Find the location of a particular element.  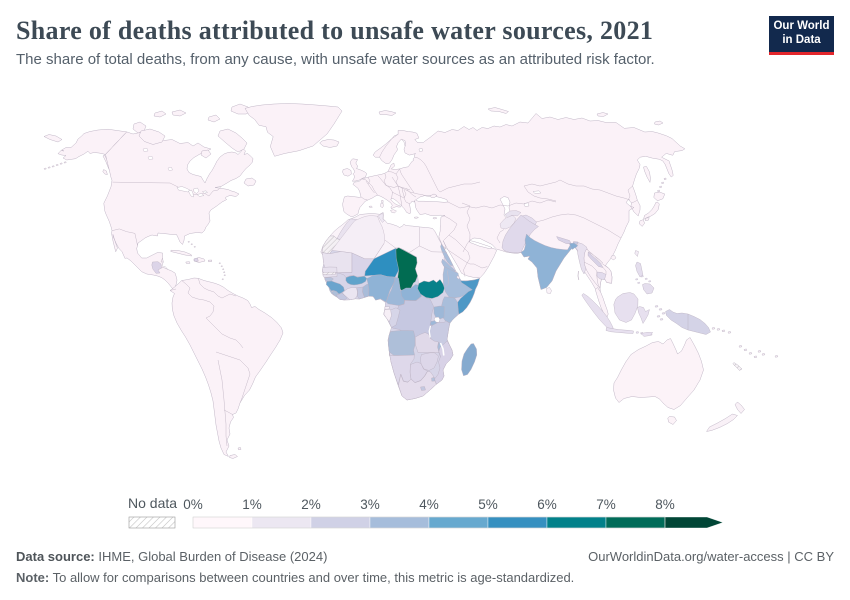

svg-text: 2% is located at coordinates (311, 504).